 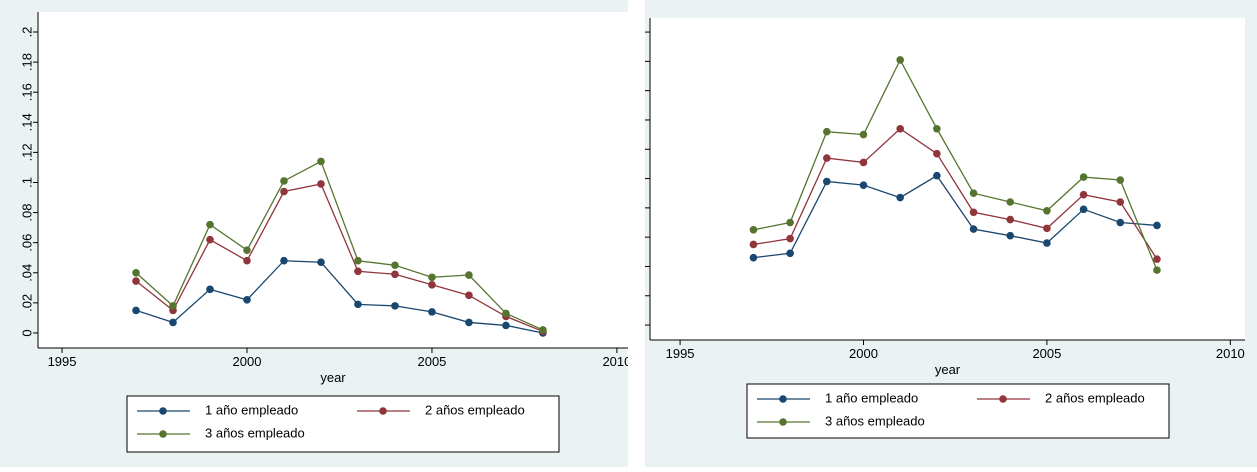 What do you see at coordinates (638, 149) in the screenshot?
I see `y-tick-label: .12` at bounding box center [638, 149].